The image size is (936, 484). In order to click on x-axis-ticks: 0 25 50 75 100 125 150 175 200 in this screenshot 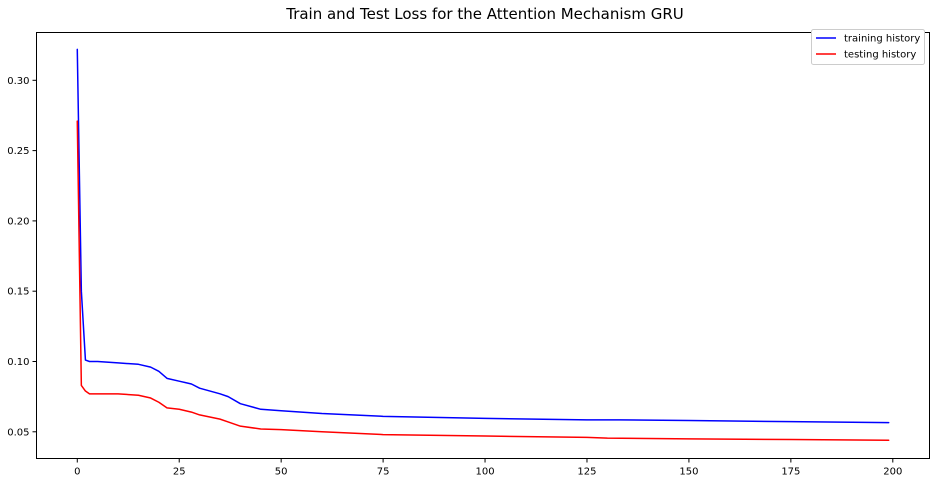, I will do `click(488, 468)`.